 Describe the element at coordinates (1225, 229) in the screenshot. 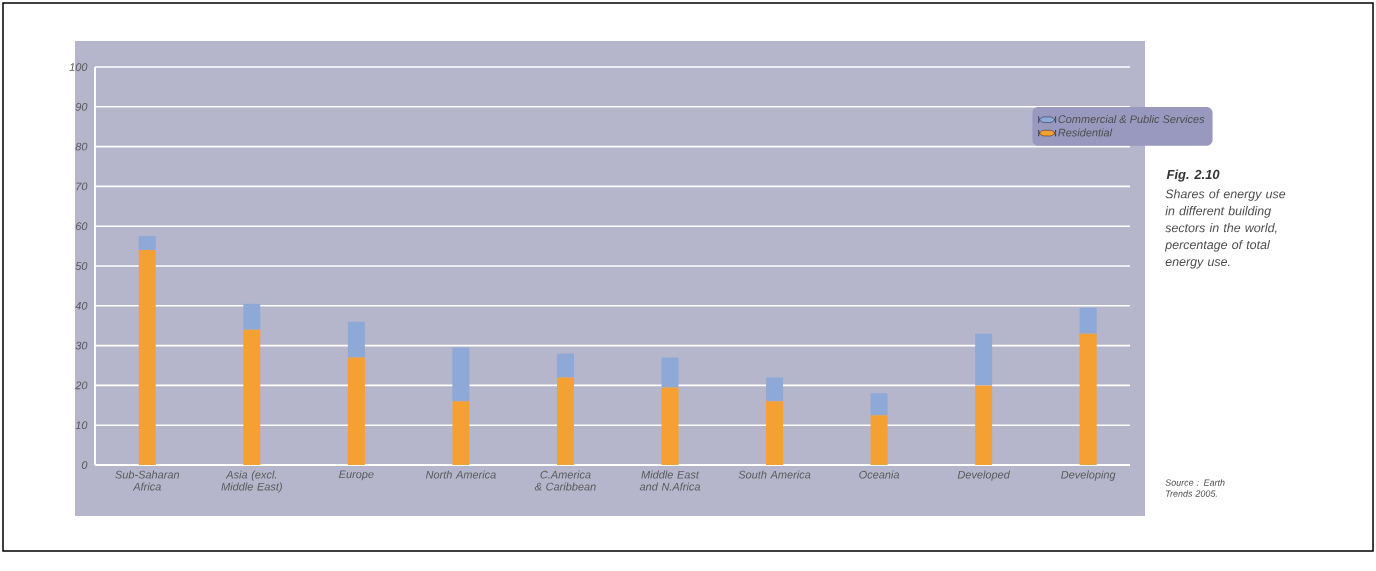

I see `text: Shares of energy use in different building sectors in the world, percentage of total energy use.` at that location.